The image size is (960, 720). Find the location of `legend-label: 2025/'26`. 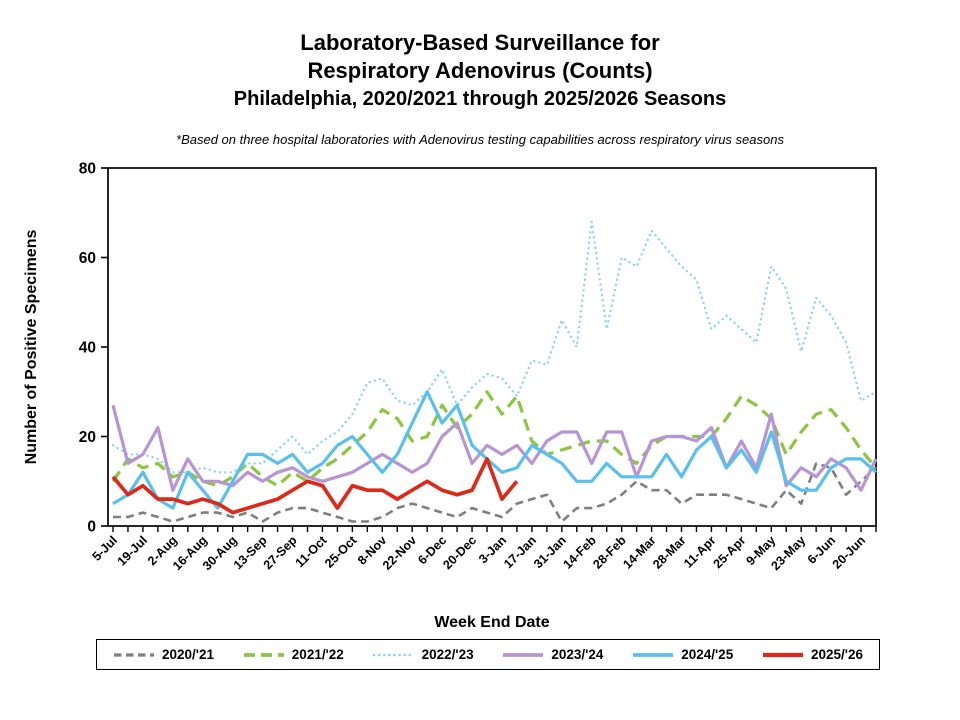

legend-label: 2025/'26 is located at coordinates (836, 654).